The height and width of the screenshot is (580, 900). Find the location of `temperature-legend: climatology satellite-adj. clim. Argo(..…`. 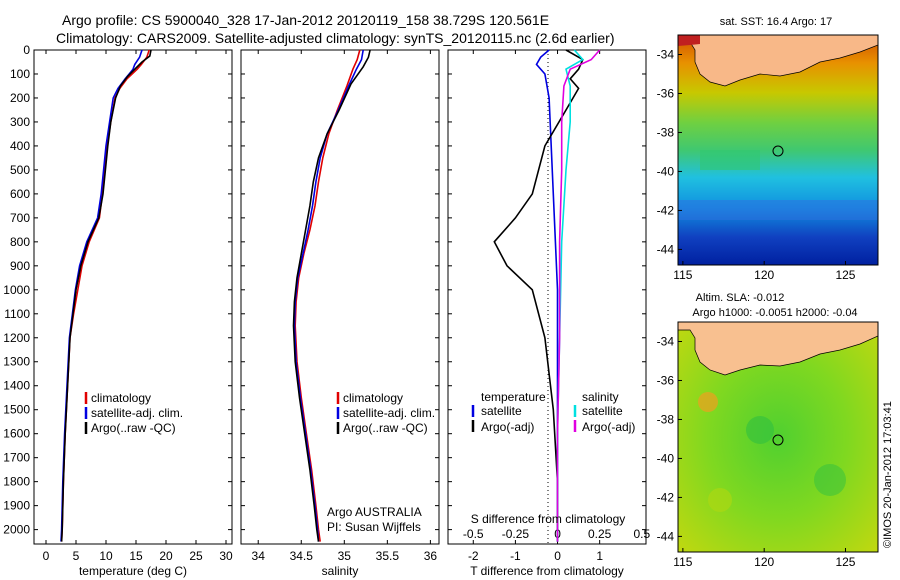

temperature-legend: climatology satellite-adj. clim. Argo(..… is located at coordinates (133, 413).